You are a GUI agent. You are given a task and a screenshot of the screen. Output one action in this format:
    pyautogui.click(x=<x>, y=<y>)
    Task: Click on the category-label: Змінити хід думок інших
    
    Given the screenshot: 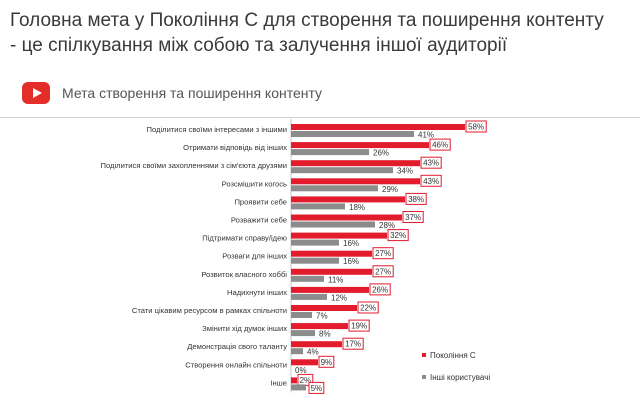 What is the action you would take?
    pyautogui.click(x=244, y=328)
    